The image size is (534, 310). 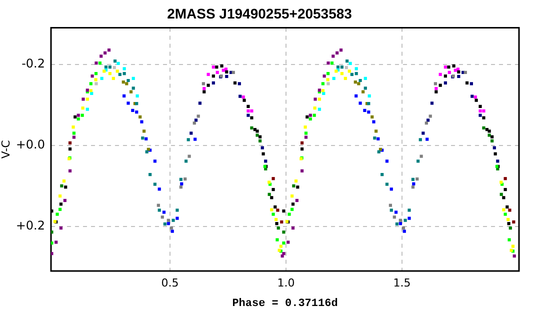 What do you see at coordinates (6, 149) in the screenshot?
I see `y-axis-title: V-C` at bounding box center [6, 149].